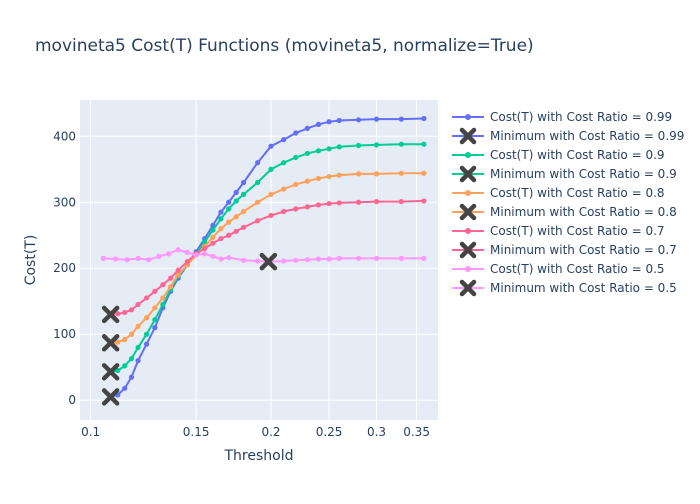 This screenshot has height=504, width=700. What do you see at coordinates (577, 269) in the screenshot?
I see `legend-label: Cost(T) with Cost Ratio = 0.5` at bounding box center [577, 269].